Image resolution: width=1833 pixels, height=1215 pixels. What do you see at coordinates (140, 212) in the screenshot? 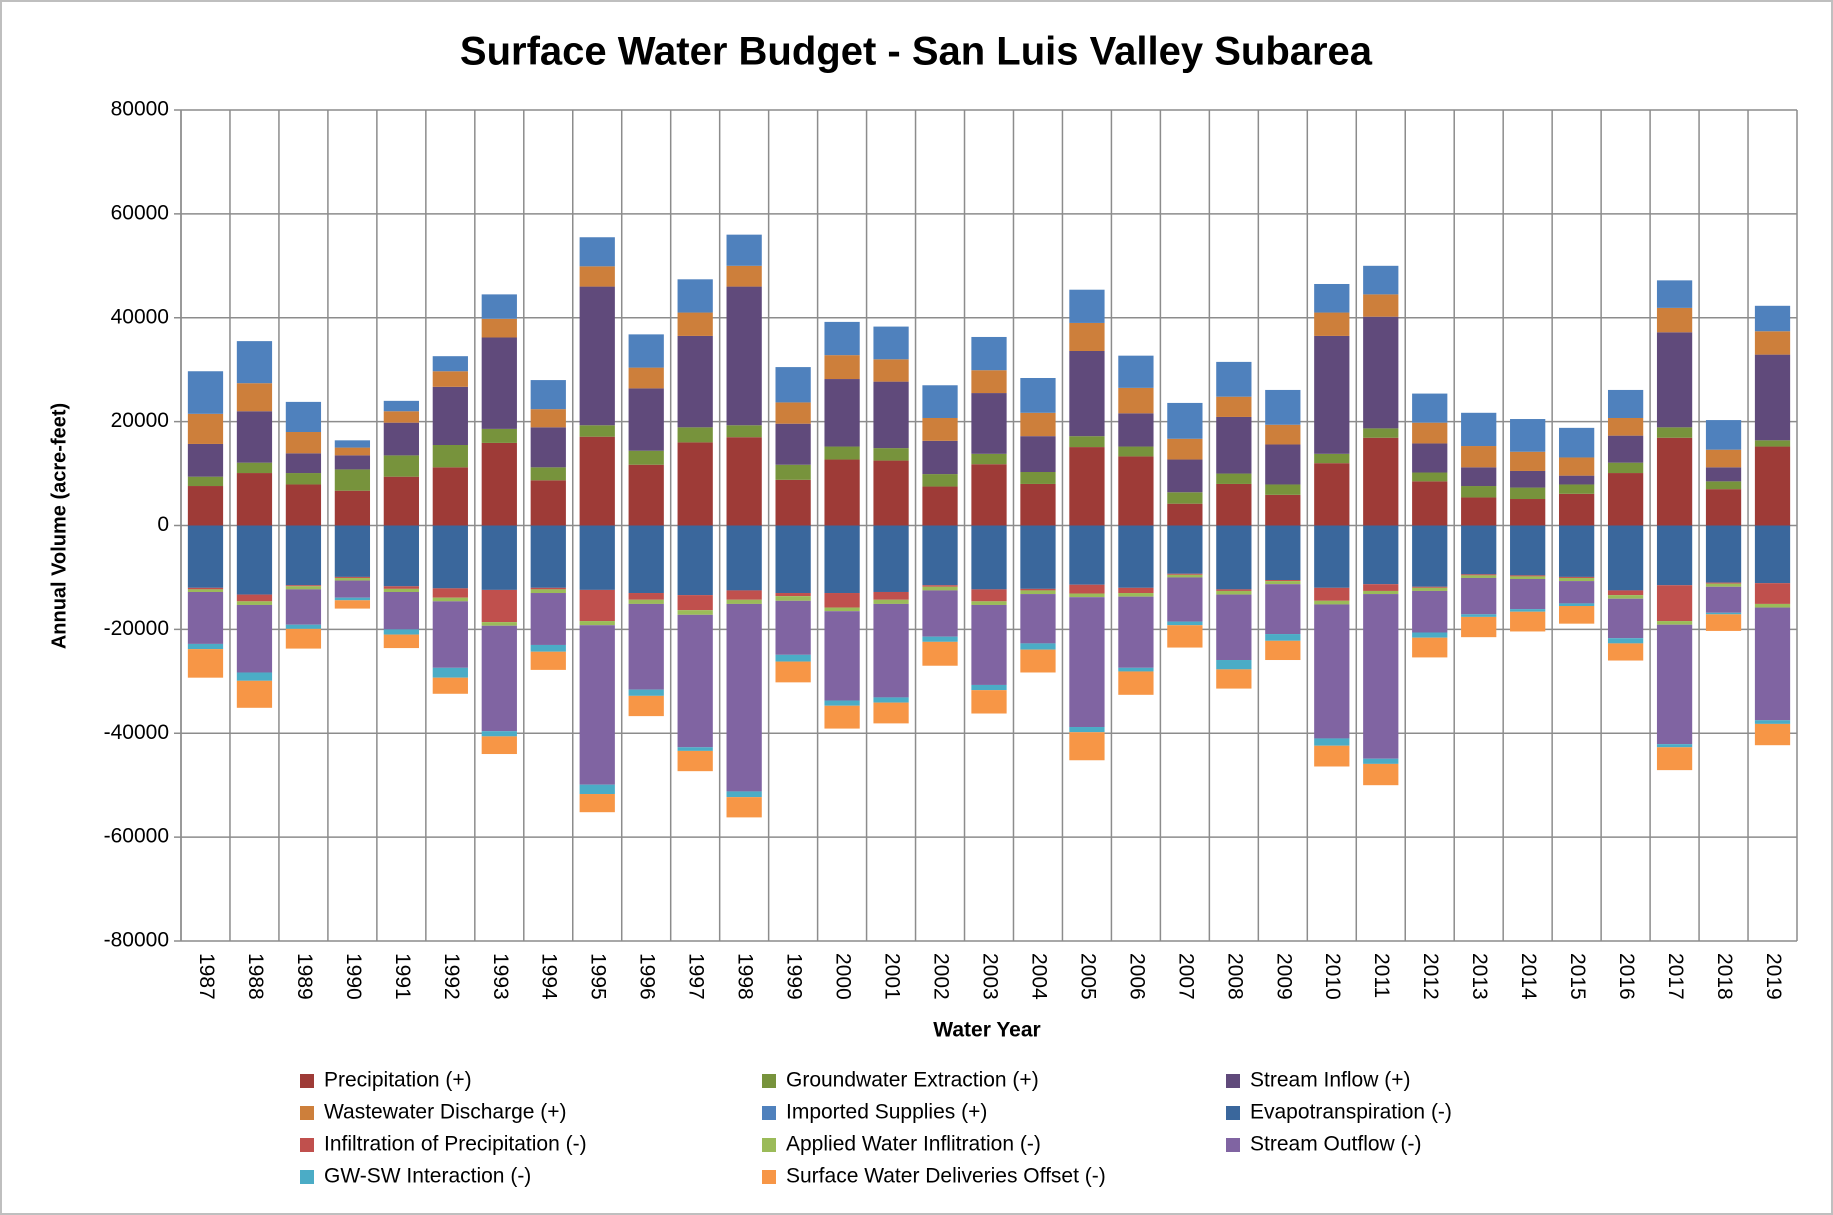
I see `y-tick-label: 60000` at bounding box center [140, 212].